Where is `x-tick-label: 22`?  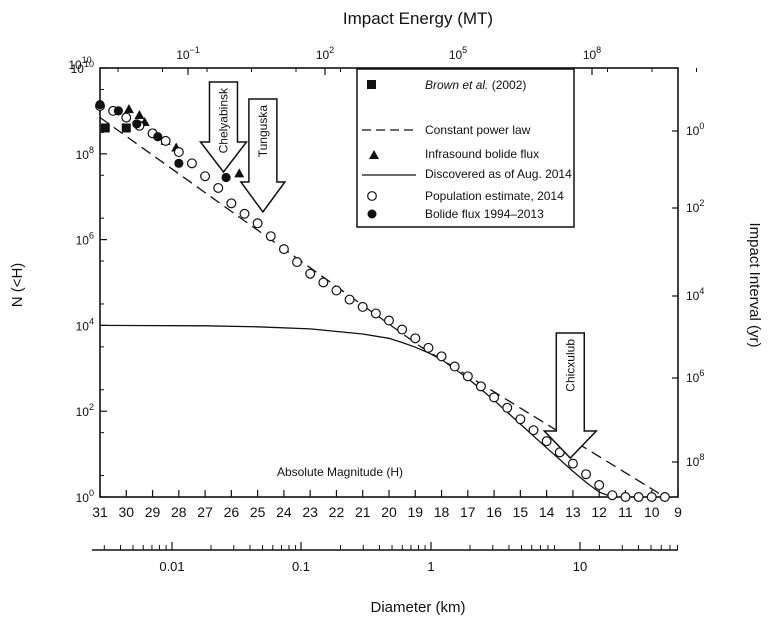 x-tick-label: 22 is located at coordinates (337, 512).